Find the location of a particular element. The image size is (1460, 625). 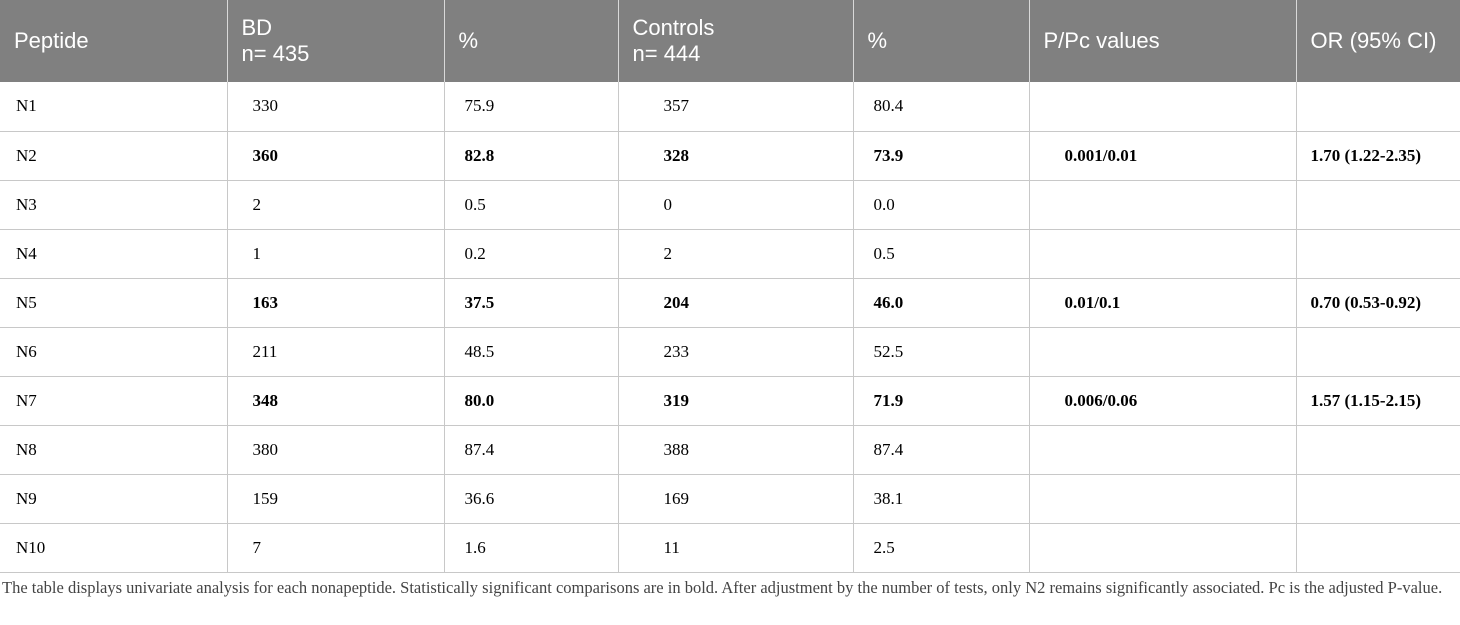

cell-p-pc: 0.001/0.01 is located at coordinates (1163, 156).